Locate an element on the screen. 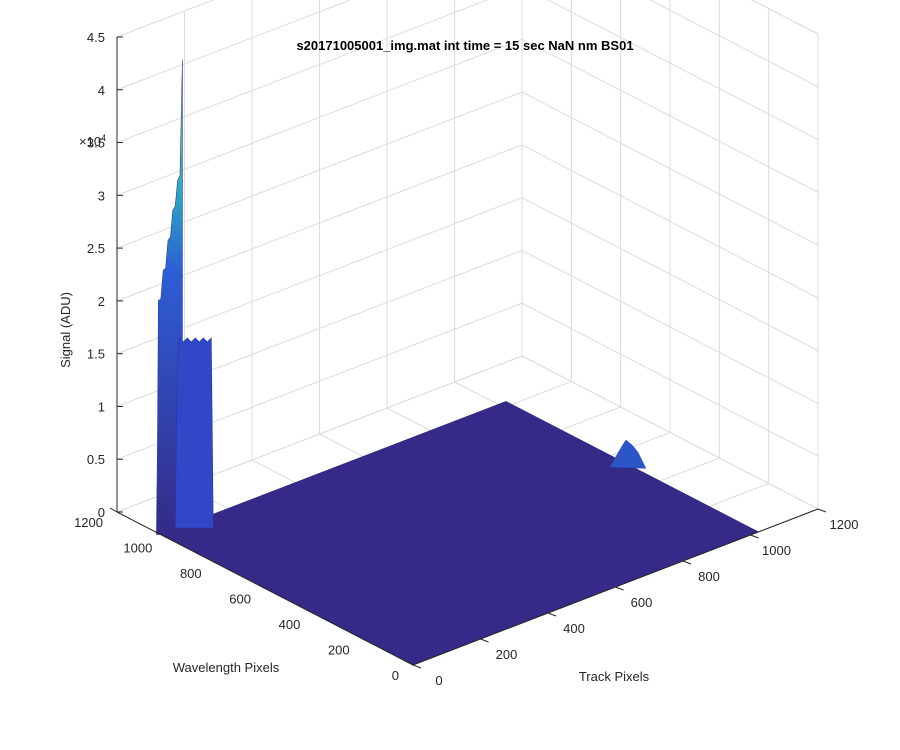  x-tick-label: 1200 is located at coordinates (844, 524).